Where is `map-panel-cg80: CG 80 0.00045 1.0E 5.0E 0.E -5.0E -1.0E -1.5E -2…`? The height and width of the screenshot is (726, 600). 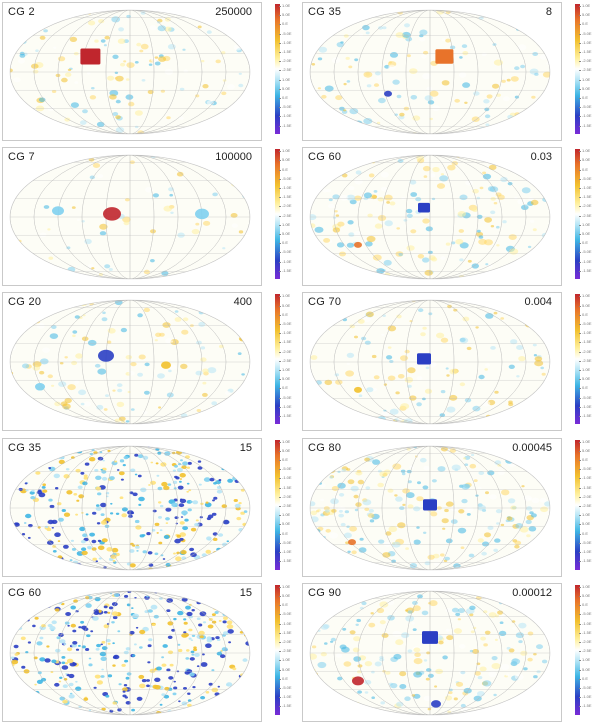 map-panel-cg80: CG 80 0.00045 1.0E 5.0E 0.E -5.0E -1.0E -1.5E -2… is located at coordinates (450, 508).